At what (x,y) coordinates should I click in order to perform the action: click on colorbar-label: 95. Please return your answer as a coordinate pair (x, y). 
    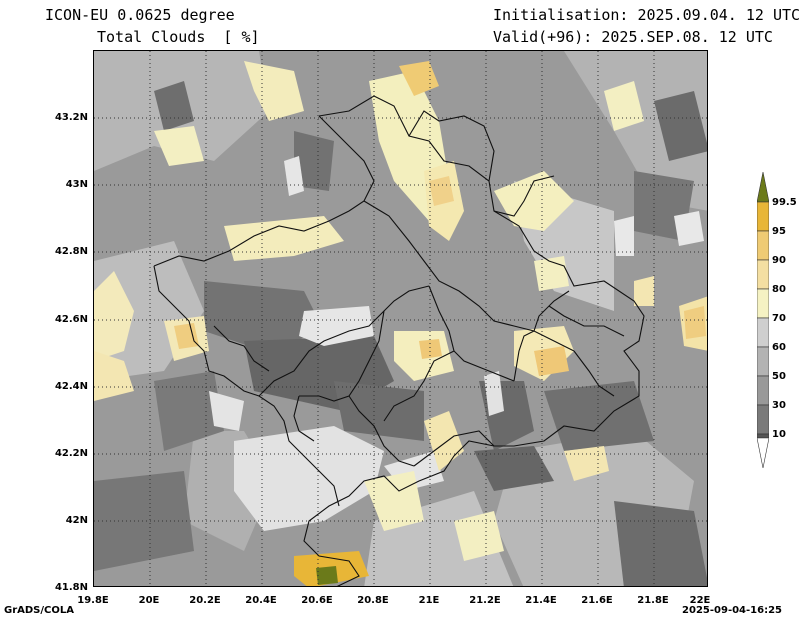
    Looking at the image, I should click on (779, 231).